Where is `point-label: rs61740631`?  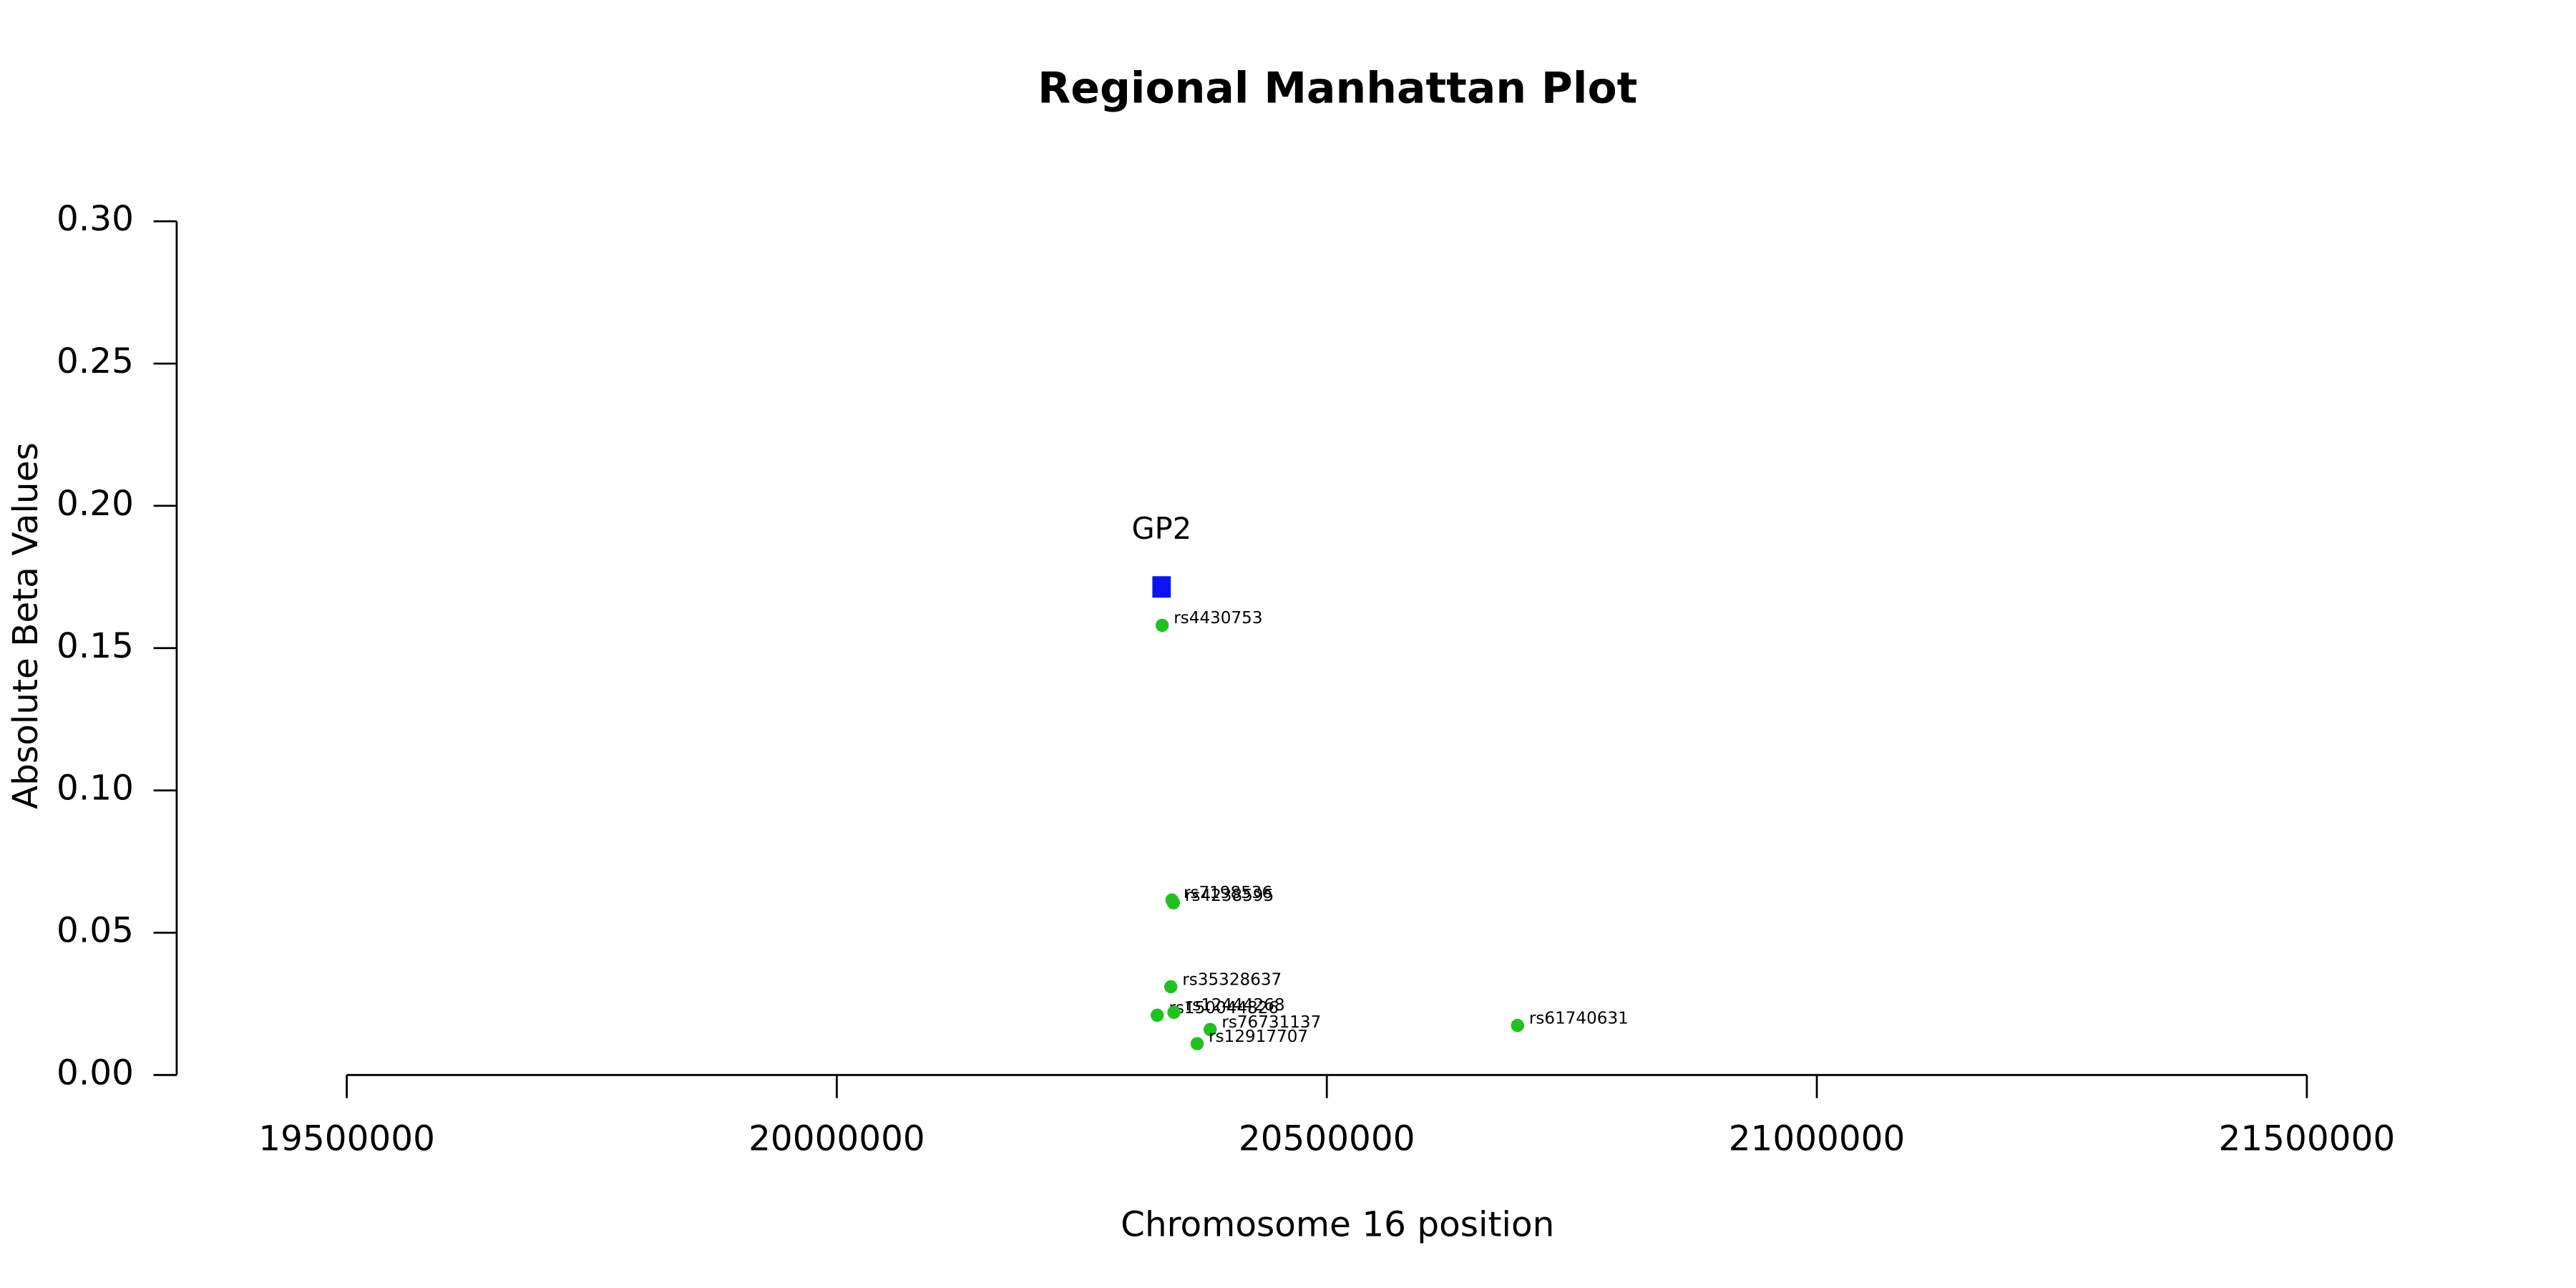 point-label: rs61740631 is located at coordinates (1579, 1018).